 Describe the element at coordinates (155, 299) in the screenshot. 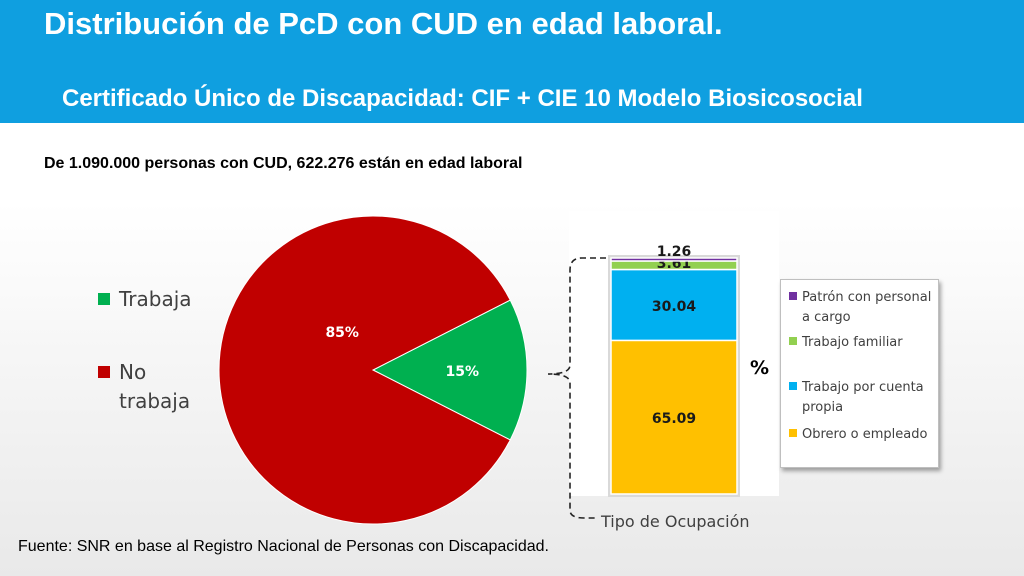

I see `legend-label-trabaja: Trabaja` at that location.